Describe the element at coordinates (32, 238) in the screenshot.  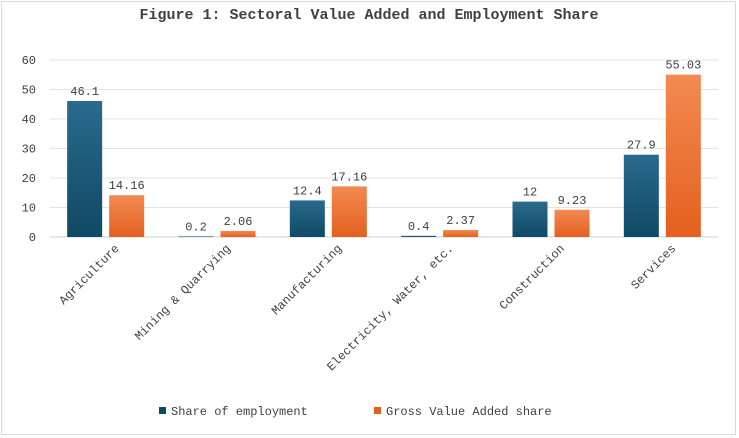
I see `y-tick-label: 0` at that location.